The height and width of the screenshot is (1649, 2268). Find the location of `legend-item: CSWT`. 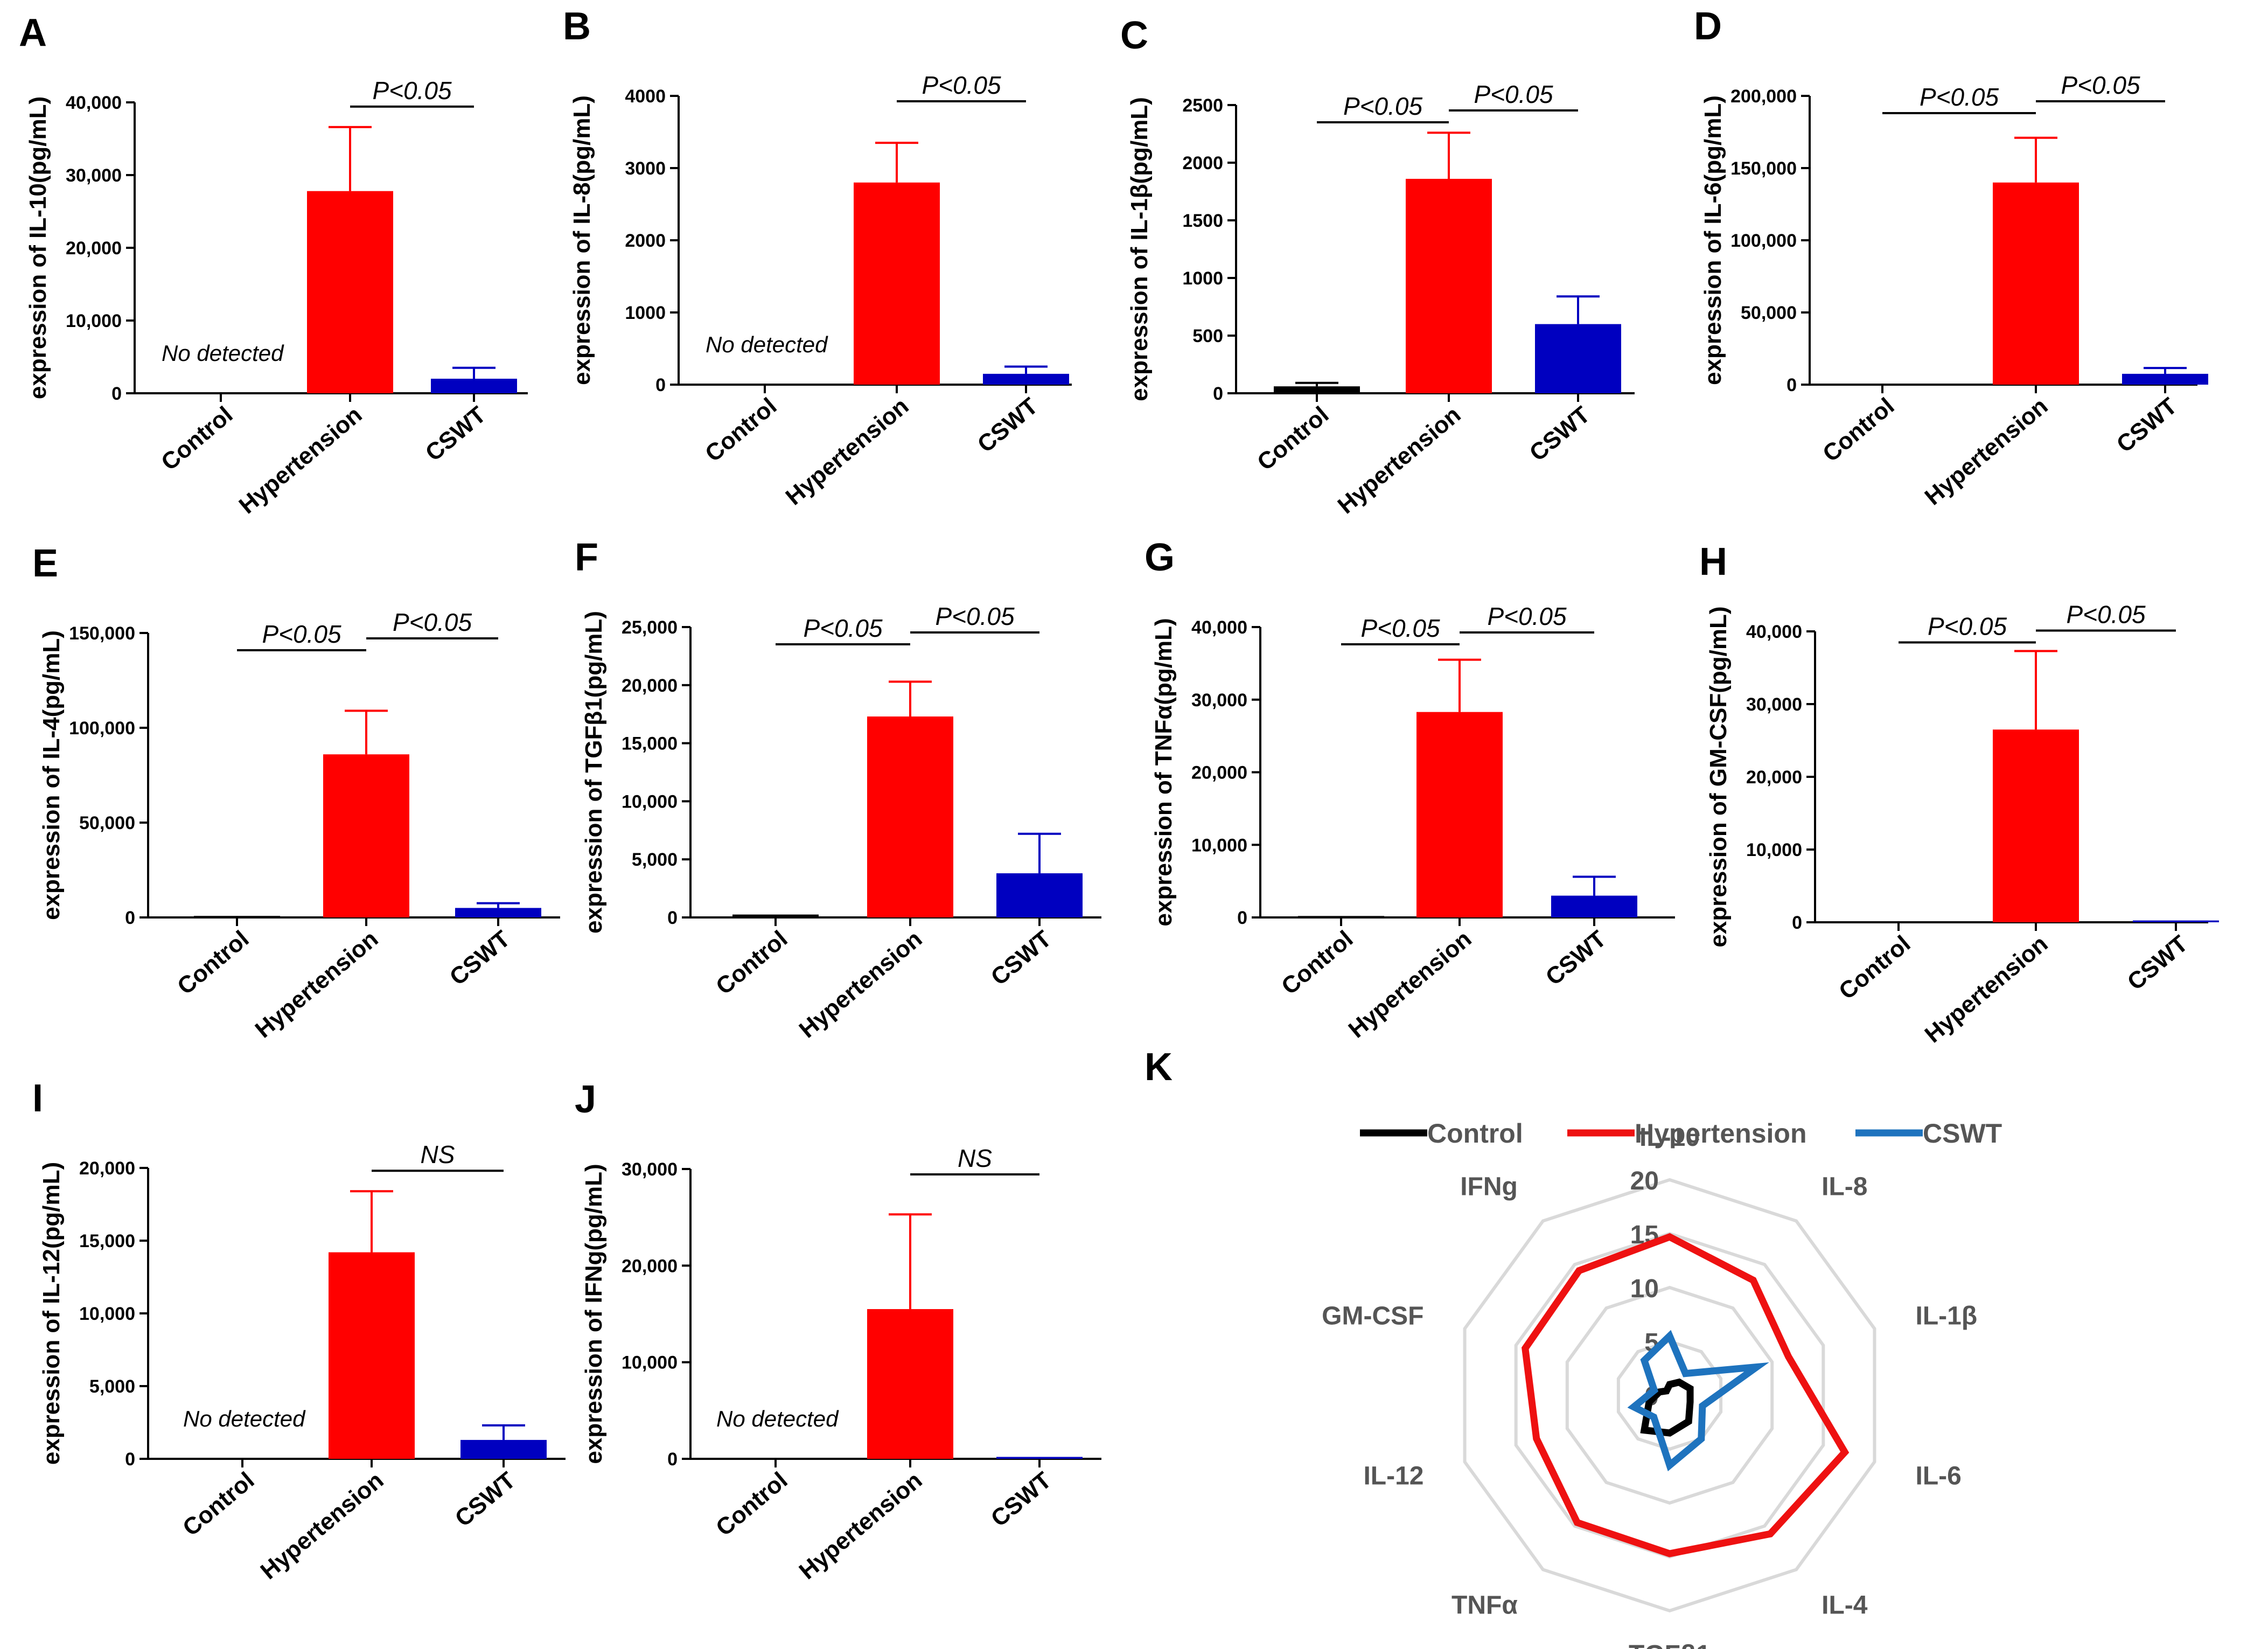

legend-item: CSWT is located at coordinates (1928, 1133).